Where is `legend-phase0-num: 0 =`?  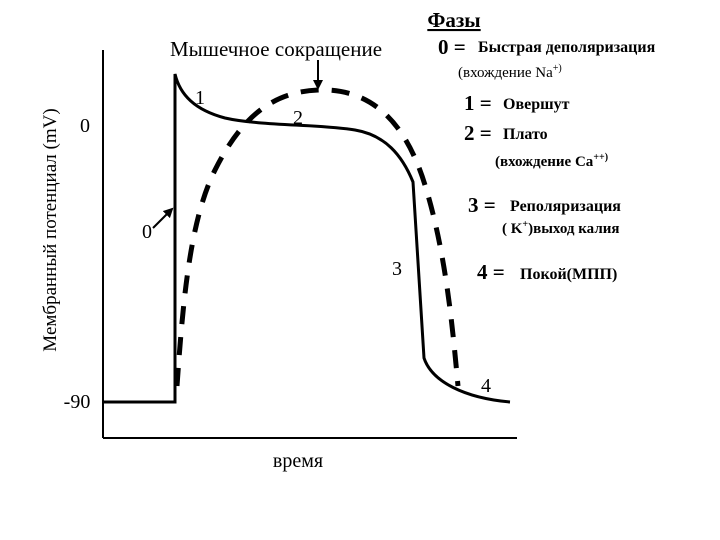
legend-phase0-num: 0 = is located at coordinates (452, 47).